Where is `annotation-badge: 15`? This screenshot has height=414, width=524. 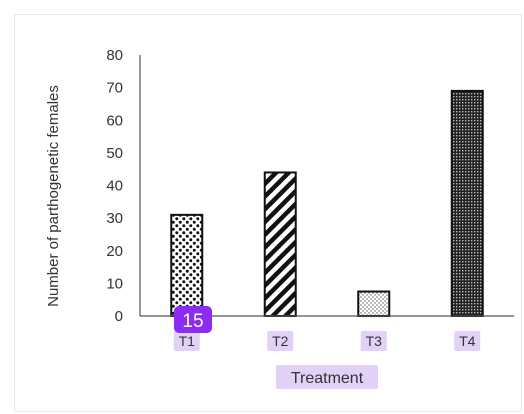 annotation-badge: 15 is located at coordinates (193, 319).